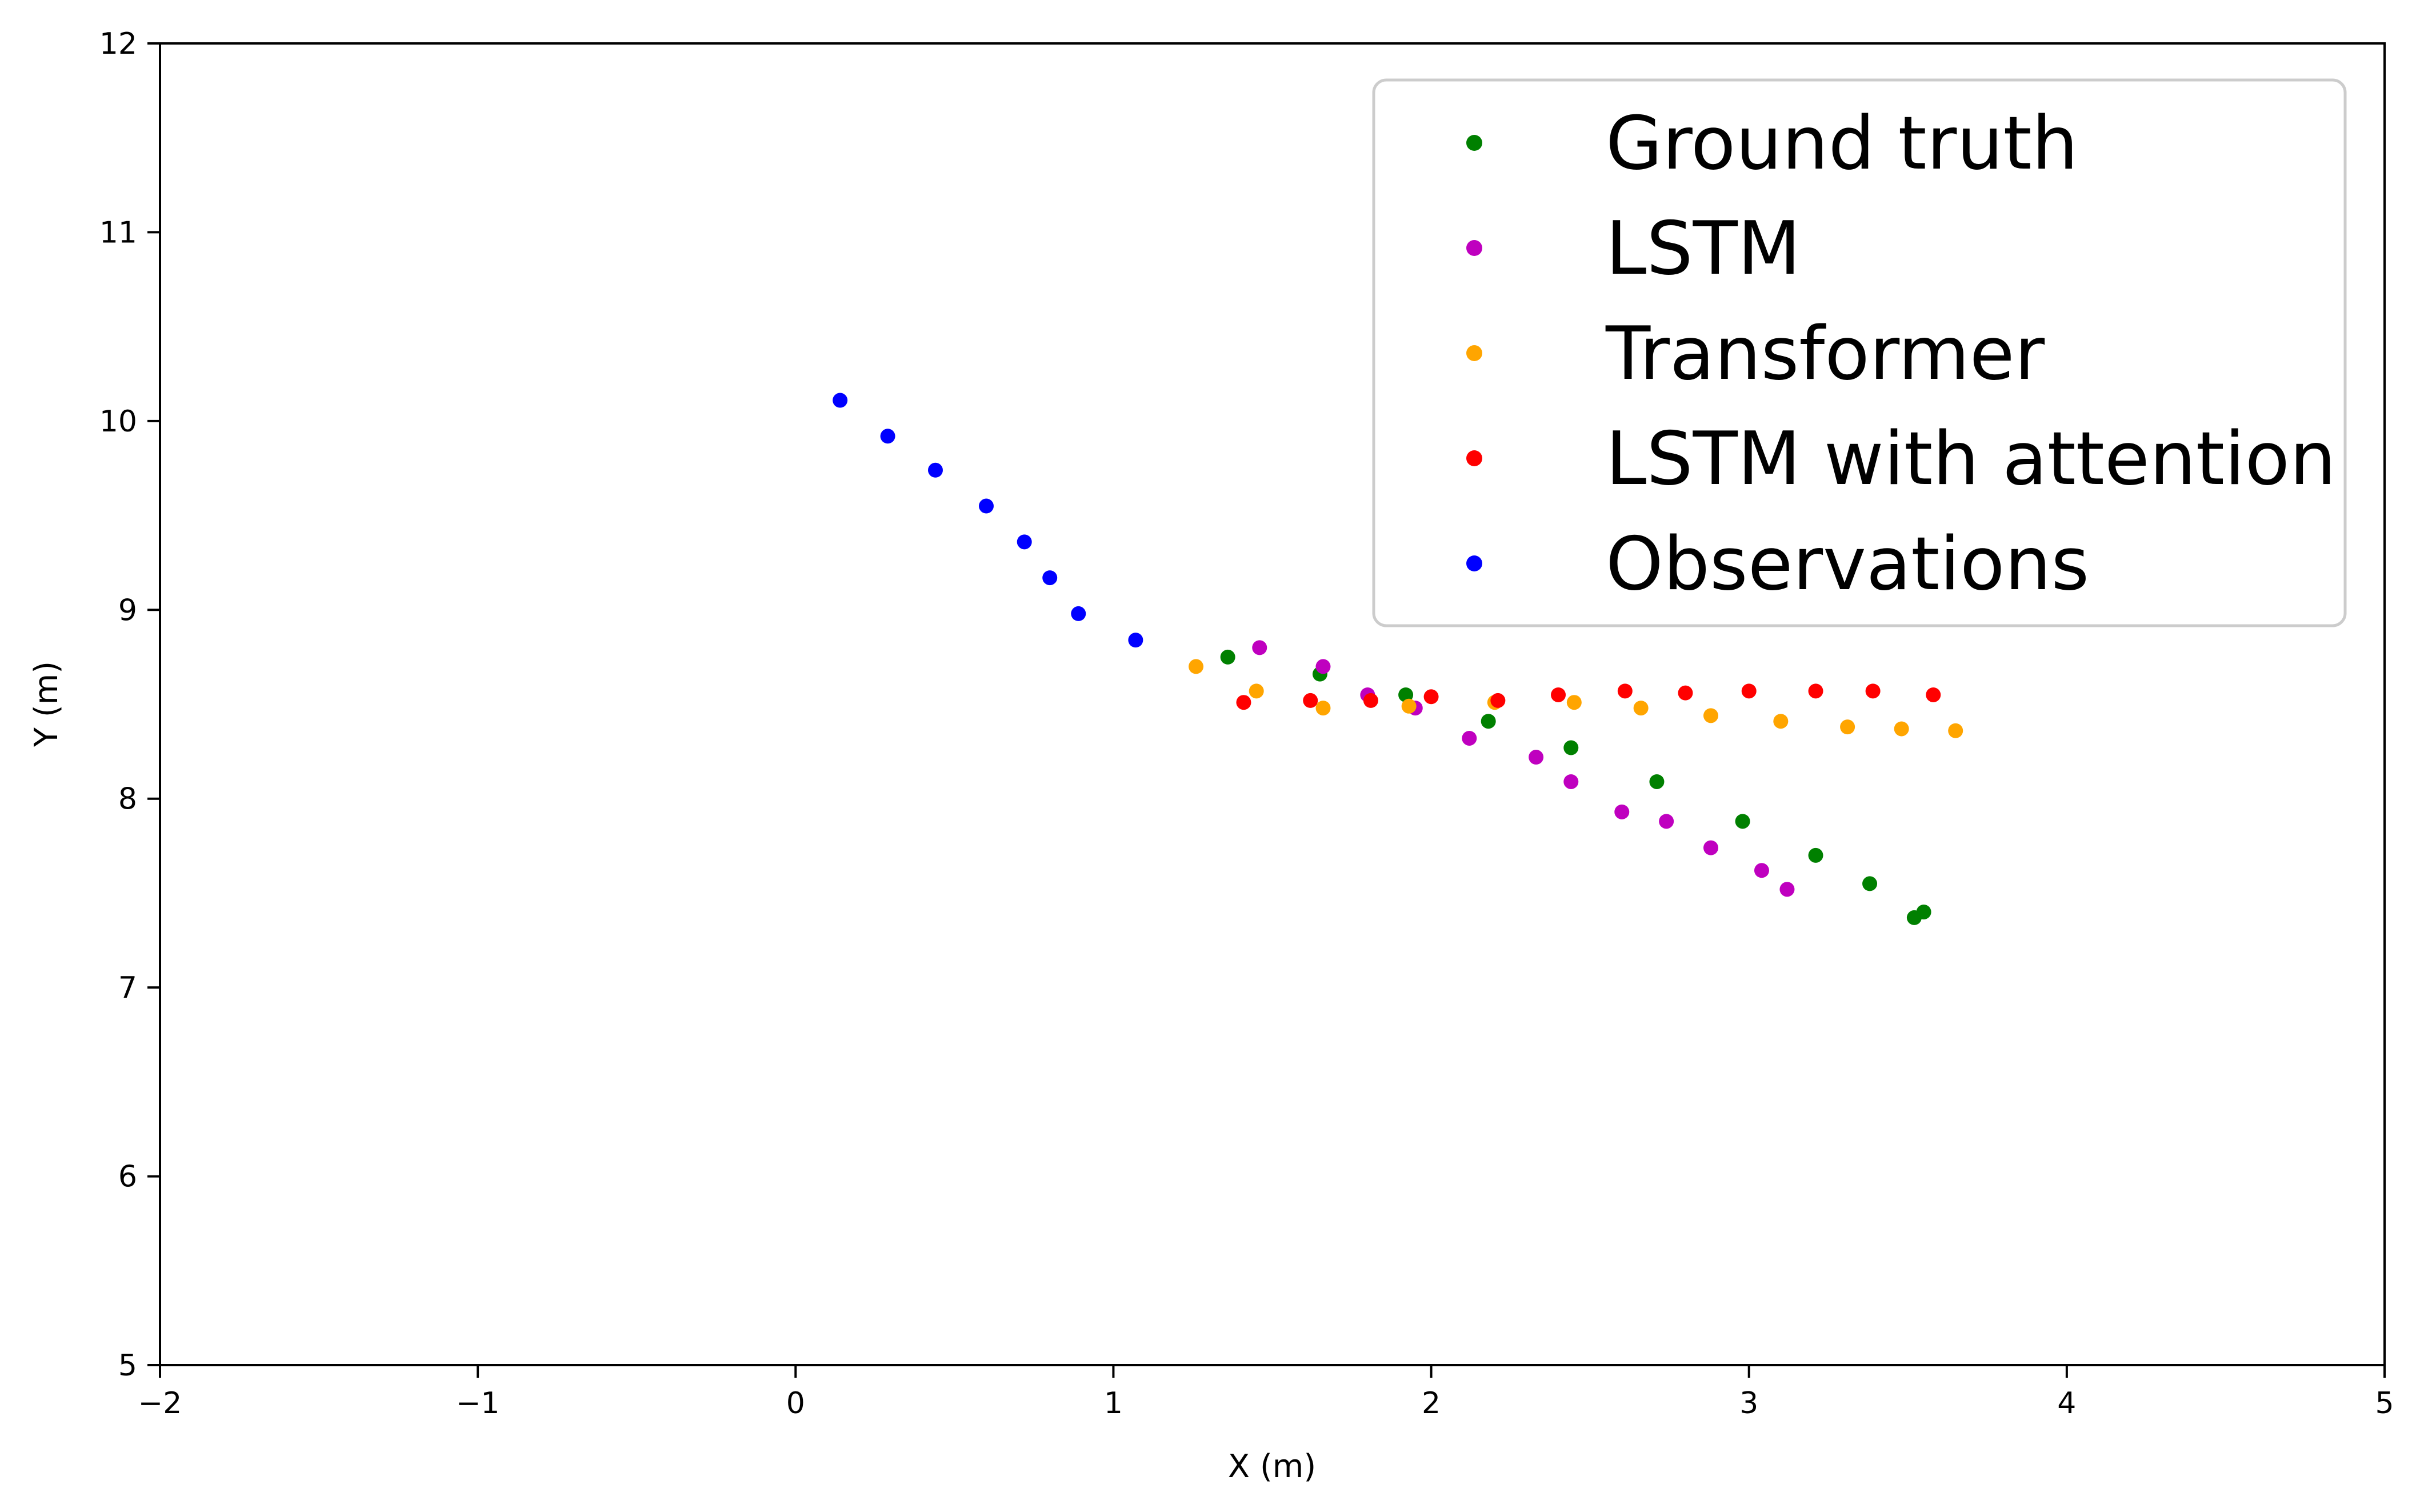 This screenshot has width=2416, height=1512. Describe the element at coordinates (1748, 1403) in the screenshot. I see `x-tick-label: 3` at that location.